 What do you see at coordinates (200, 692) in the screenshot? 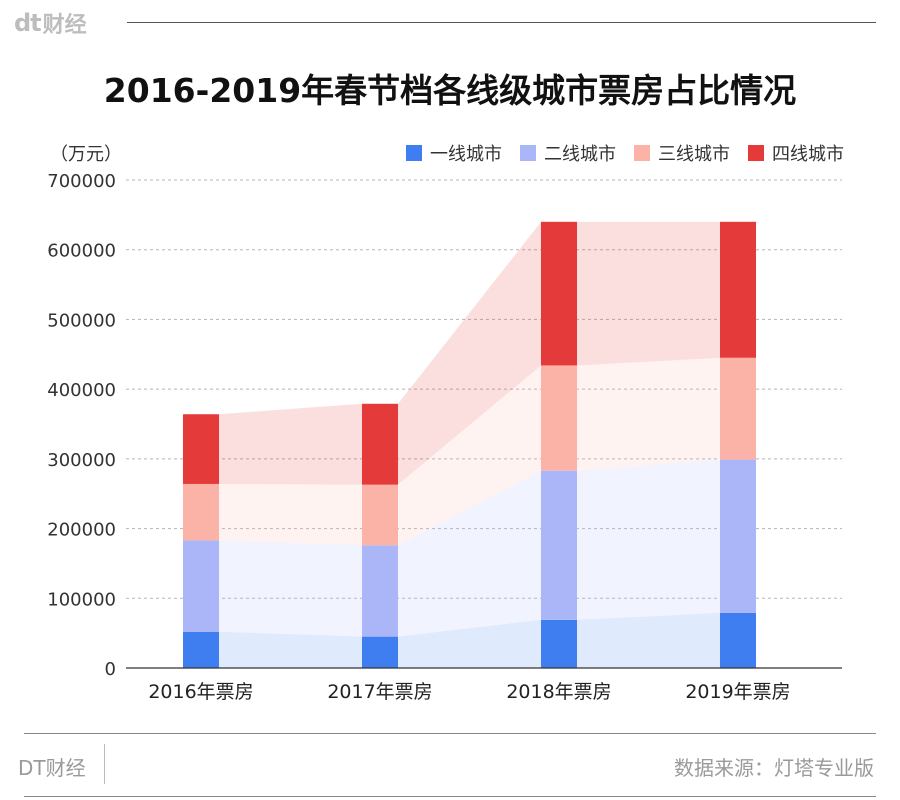
I see `x-tick-label: 2016年票房` at bounding box center [200, 692].